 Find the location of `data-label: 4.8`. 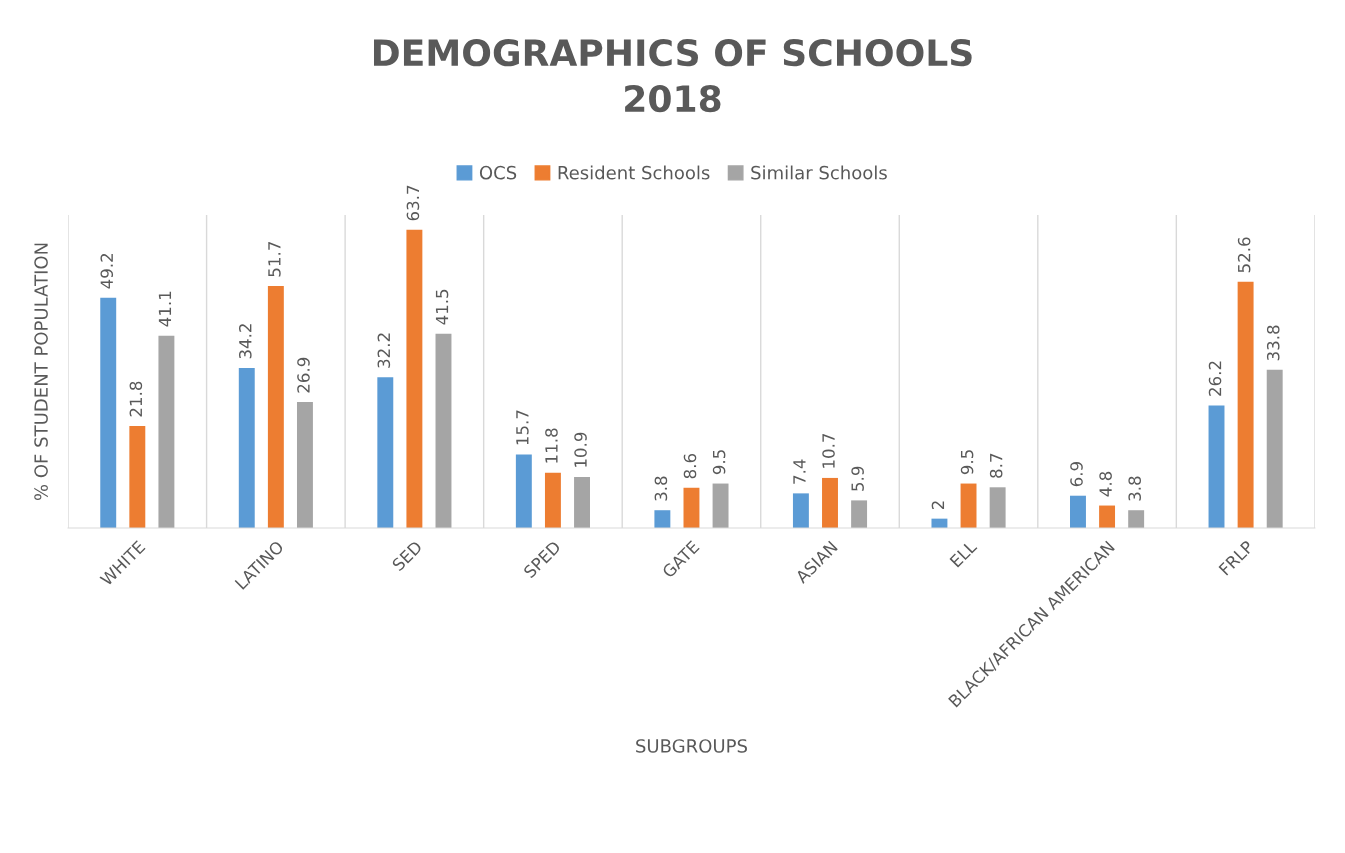

data-label: 4.8 is located at coordinates (1105, 484).